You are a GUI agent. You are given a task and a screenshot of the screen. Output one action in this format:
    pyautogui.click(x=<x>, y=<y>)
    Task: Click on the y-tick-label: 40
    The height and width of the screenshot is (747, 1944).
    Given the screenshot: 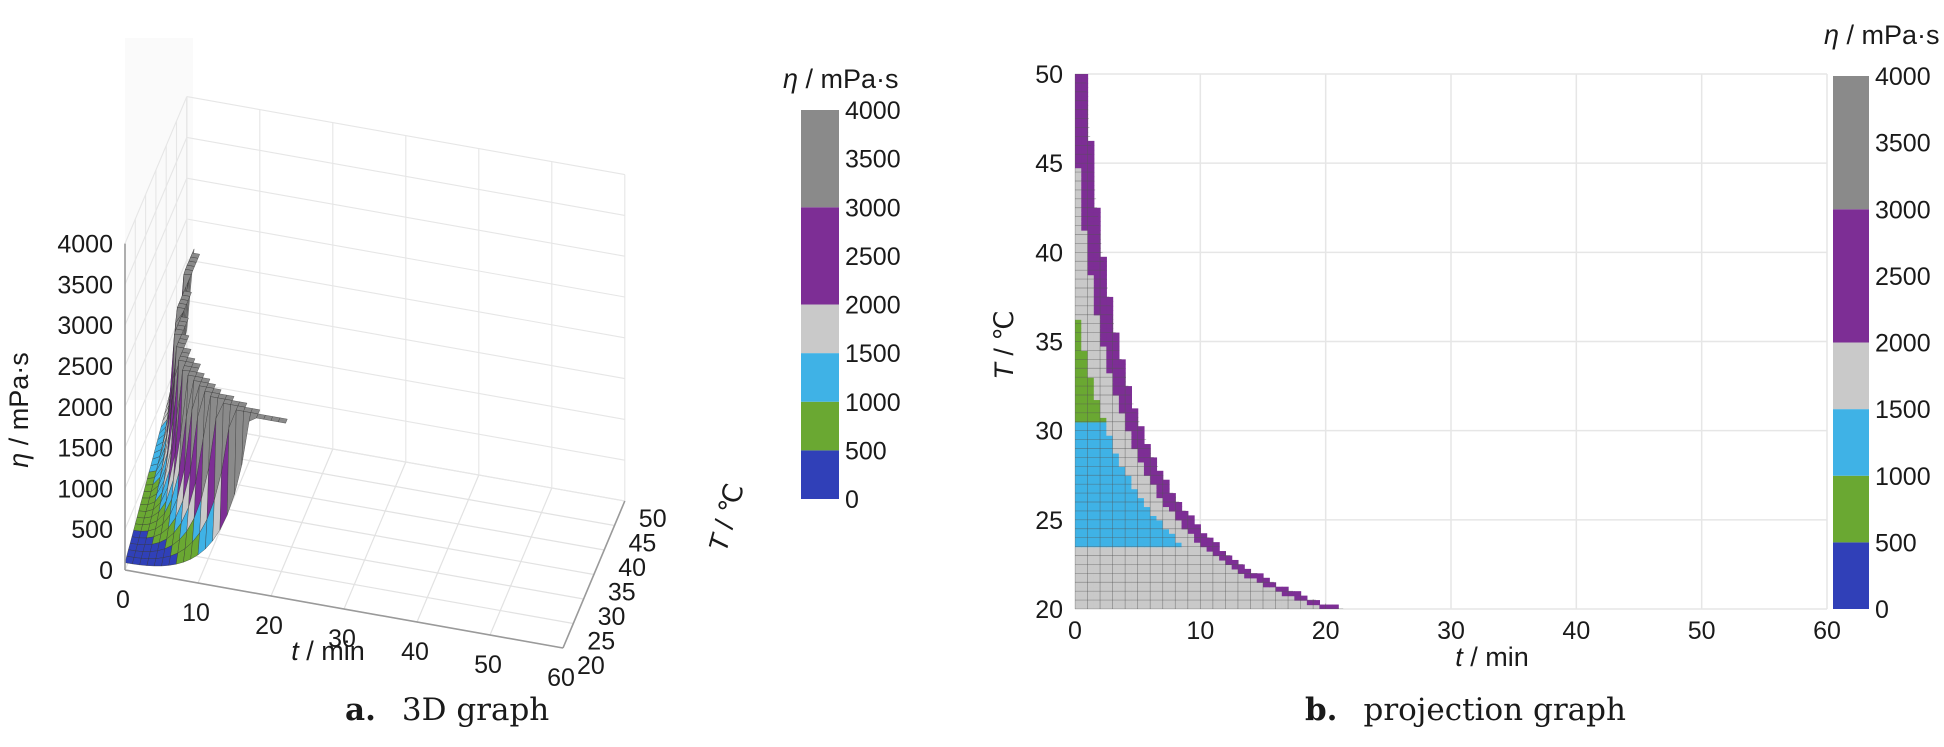 What is the action you would take?
    pyautogui.click(x=1049, y=253)
    